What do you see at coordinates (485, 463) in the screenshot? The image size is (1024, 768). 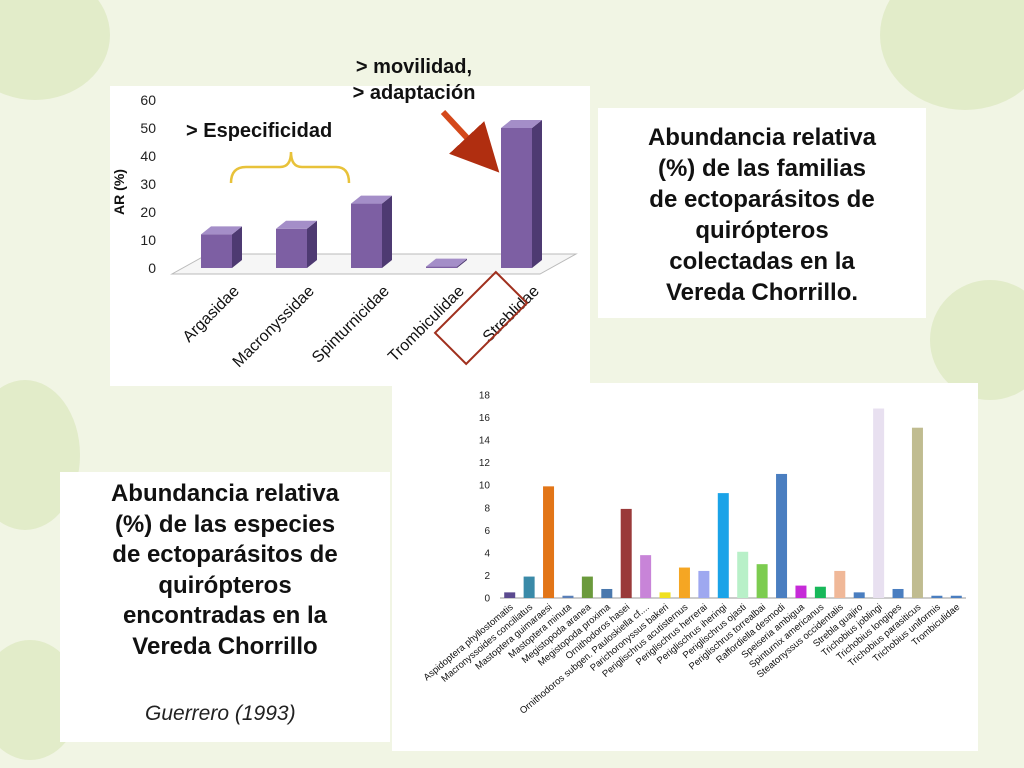 I see `y-tick-label: 12` at bounding box center [485, 463].